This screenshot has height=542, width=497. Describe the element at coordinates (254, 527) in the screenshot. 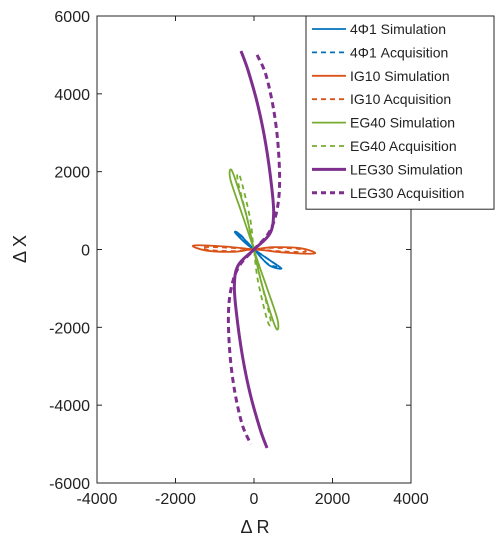

I see `x-axis-label: Δ R` at that location.